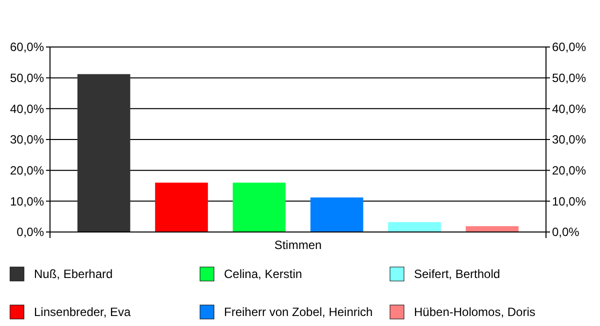  Describe the element at coordinates (27, 47) in the screenshot. I see `y-tick-label: 60,0%` at that location.